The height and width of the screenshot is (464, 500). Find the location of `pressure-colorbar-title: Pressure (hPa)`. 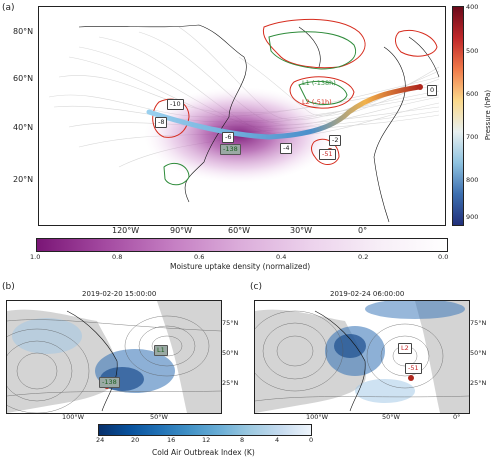

pressure-colorbar-title: Pressure (hPa) is located at coordinates (488, 115).